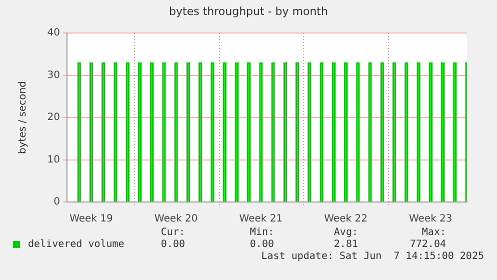 The image size is (497, 280). Describe the element at coordinates (430, 219) in the screenshot. I see `x-tick-label: Week 23` at that location.